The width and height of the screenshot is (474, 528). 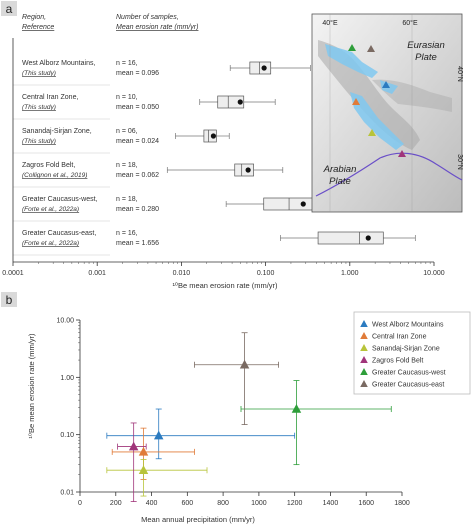 What do you see at coordinates (350, 273) in the screenshot?
I see `axis-a-tick-label: 1.000` at bounding box center [350, 273].